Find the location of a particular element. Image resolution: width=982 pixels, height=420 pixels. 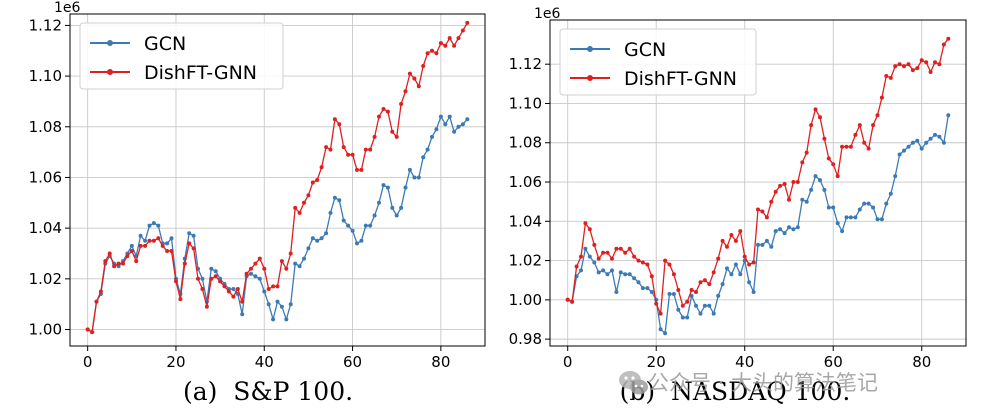

legend-label-gcn: GCN is located at coordinates (165, 44).